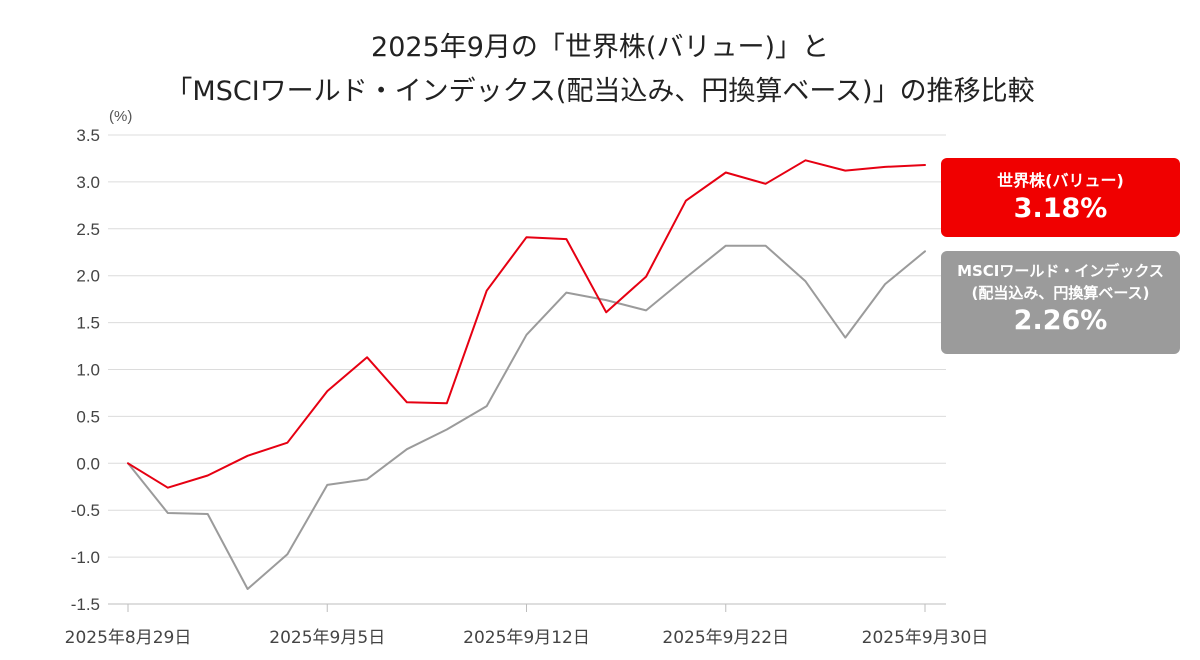 This screenshot has width=1200, height=660. I want to click on y-tick-label: 1.0, so click(88, 370).